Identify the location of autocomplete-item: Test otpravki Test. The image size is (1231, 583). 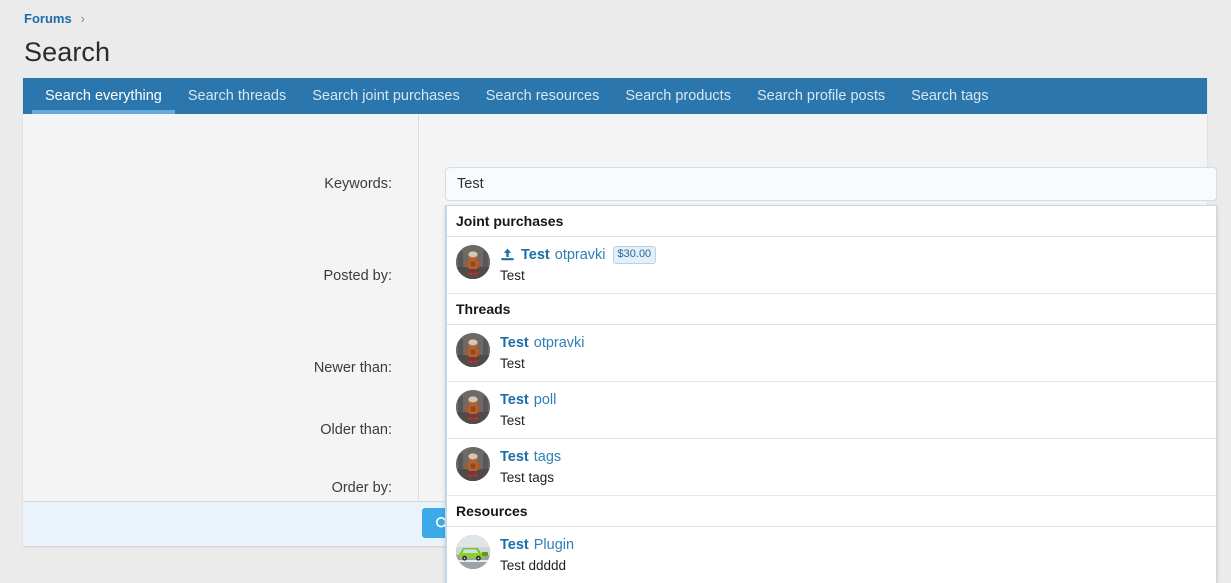
(831, 353).